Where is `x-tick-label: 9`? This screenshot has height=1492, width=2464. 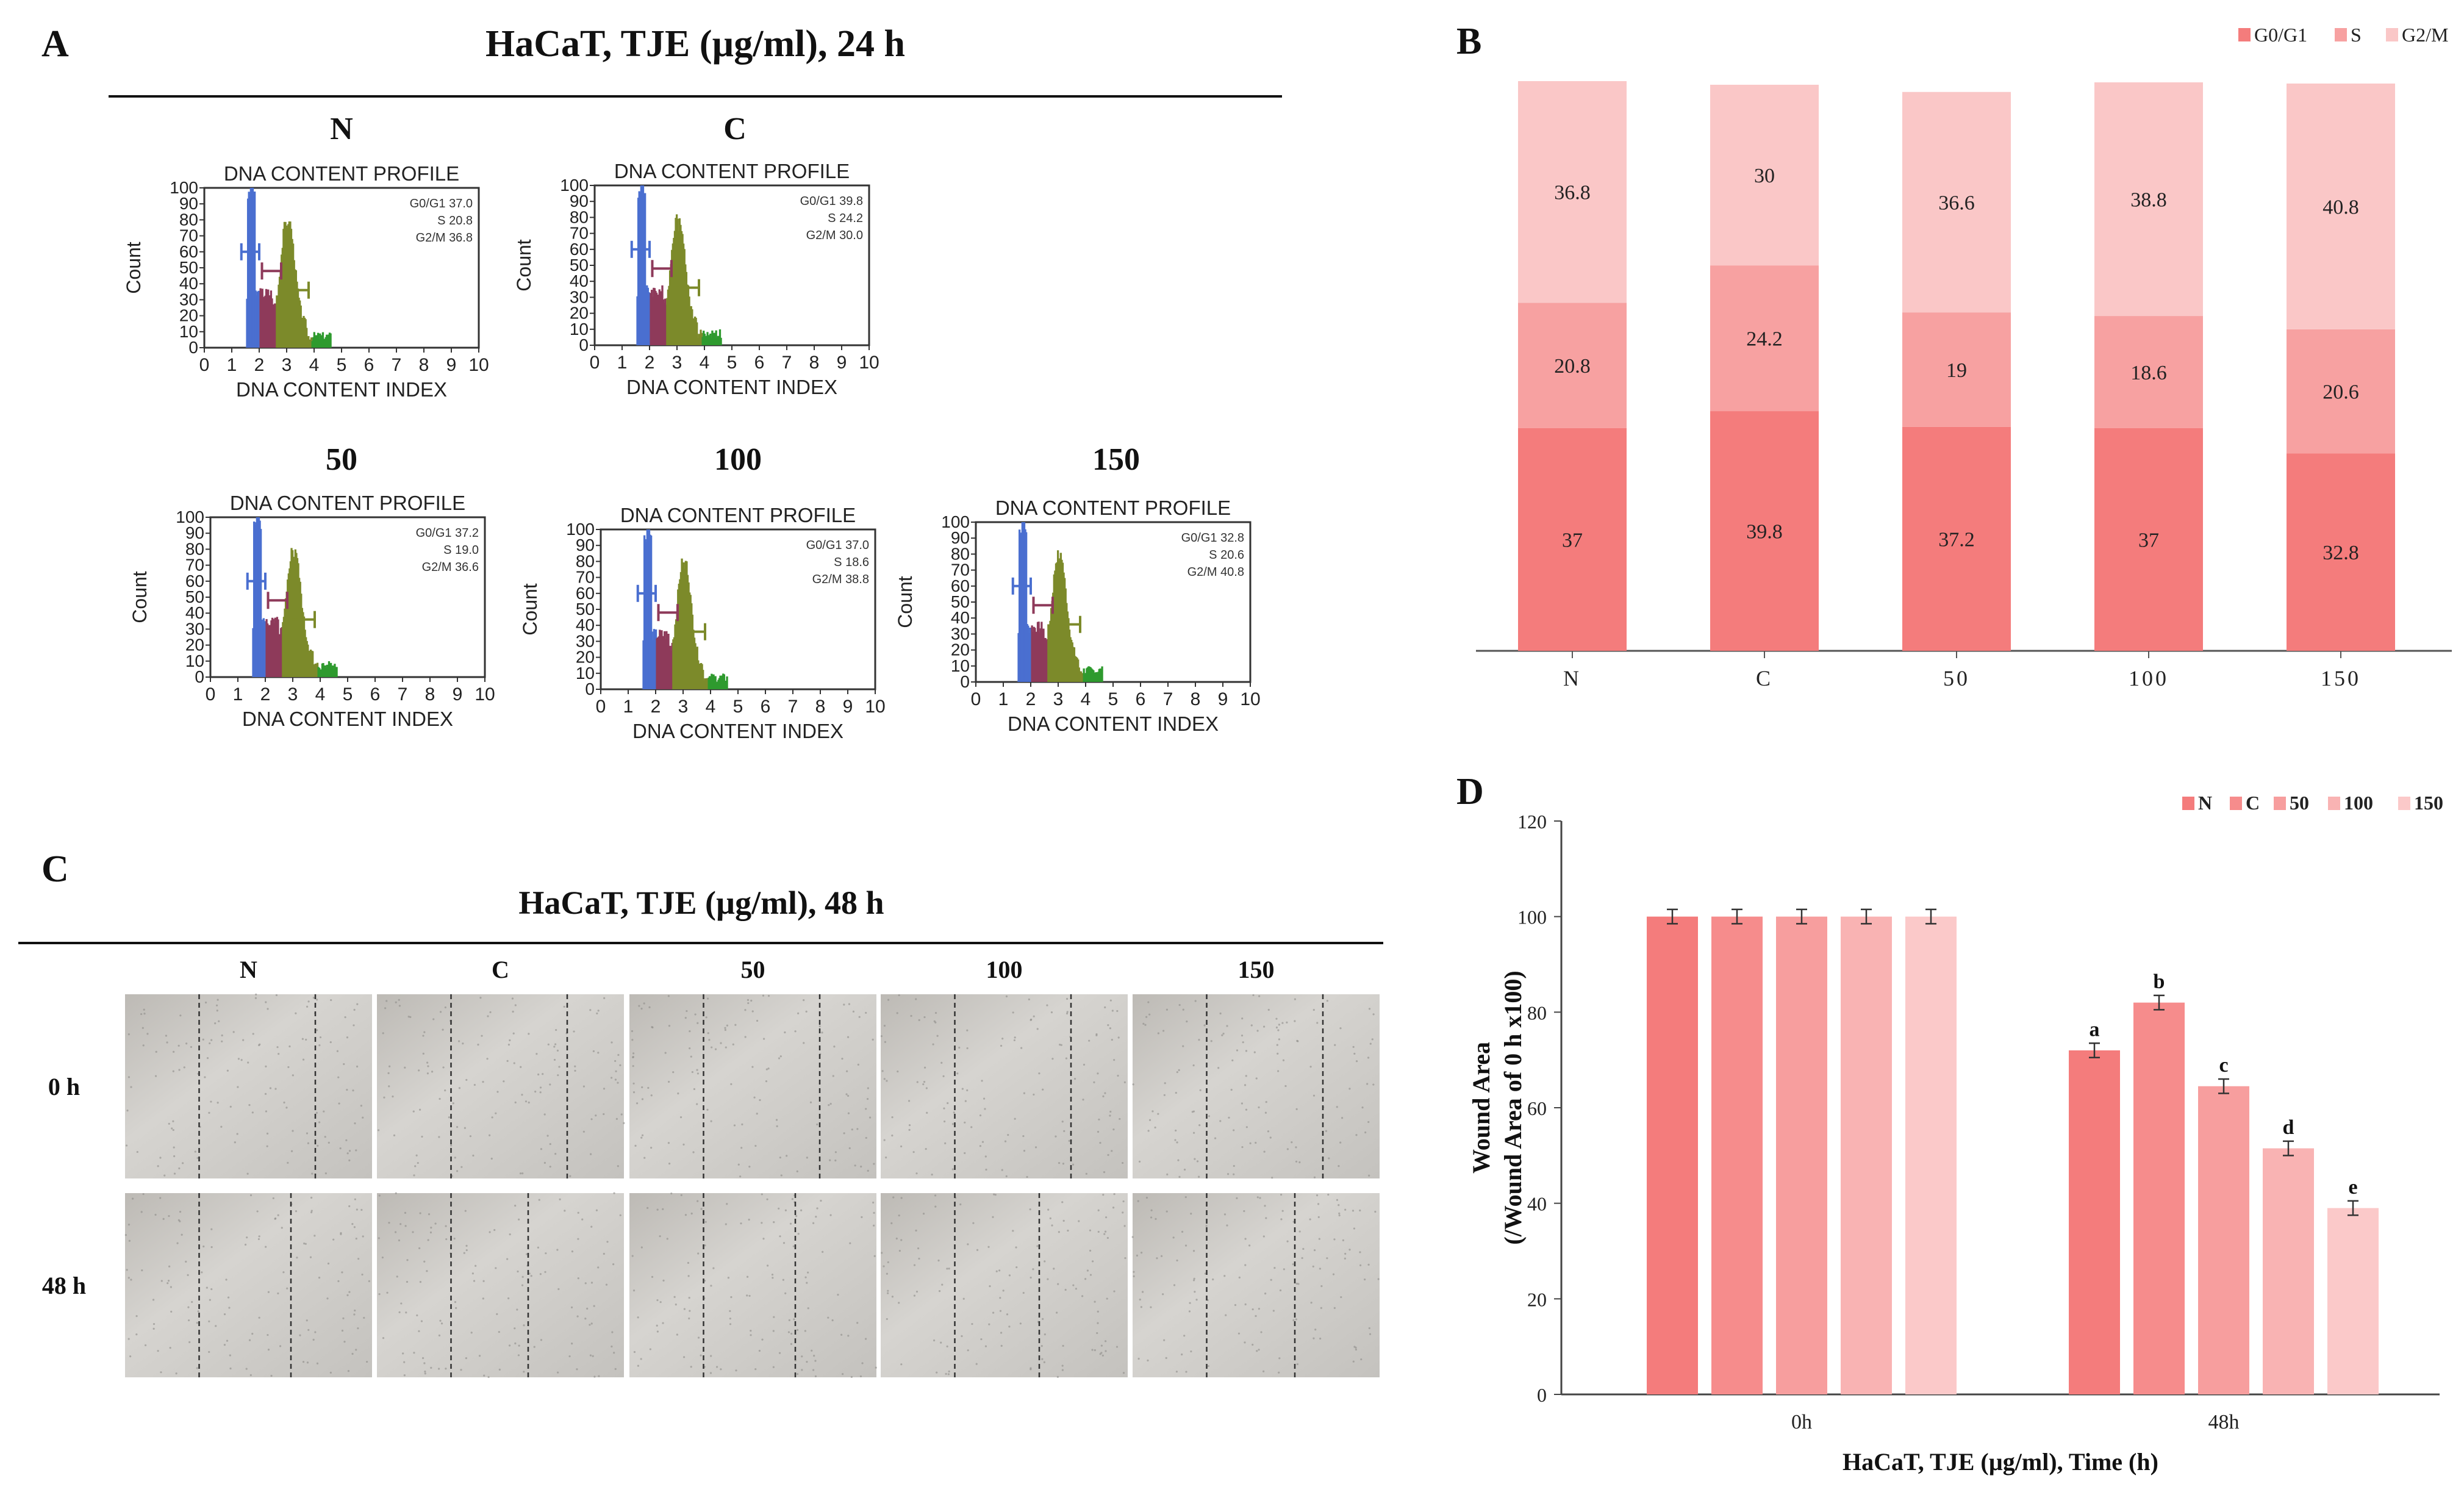 x-tick-label: 9 is located at coordinates (451, 365).